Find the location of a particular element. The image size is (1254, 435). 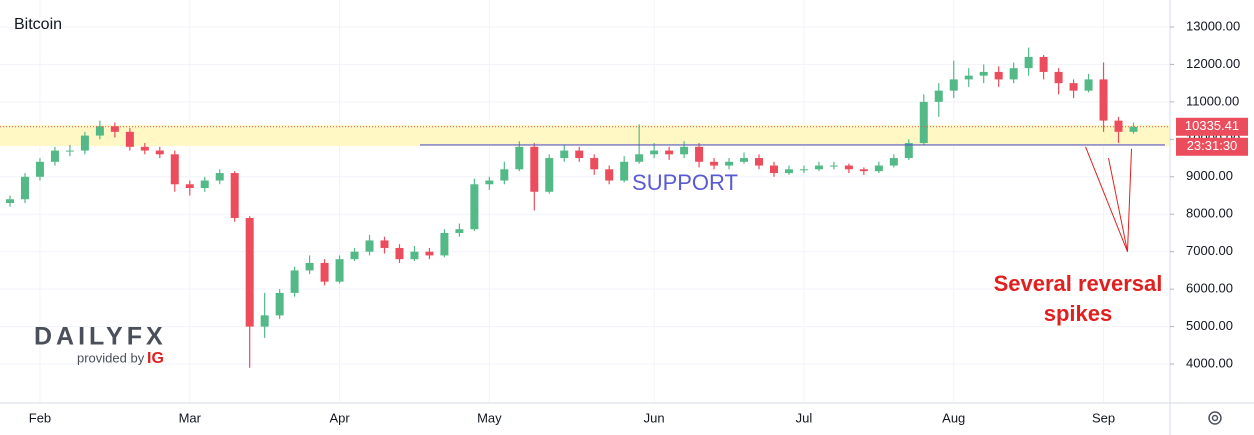

y-tick-label: 9000.00 is located at coordinates (1209, 175).